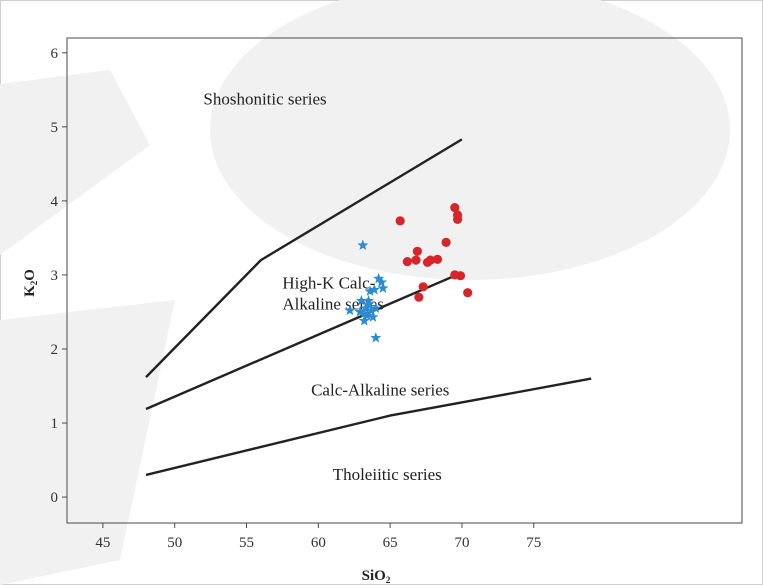 The height and width of the screenshot is (585, 763). What do you see at coordinates (102, 543) in the screenshot?
I see `x-tick-label: 45` at bounding box center [102, 543].